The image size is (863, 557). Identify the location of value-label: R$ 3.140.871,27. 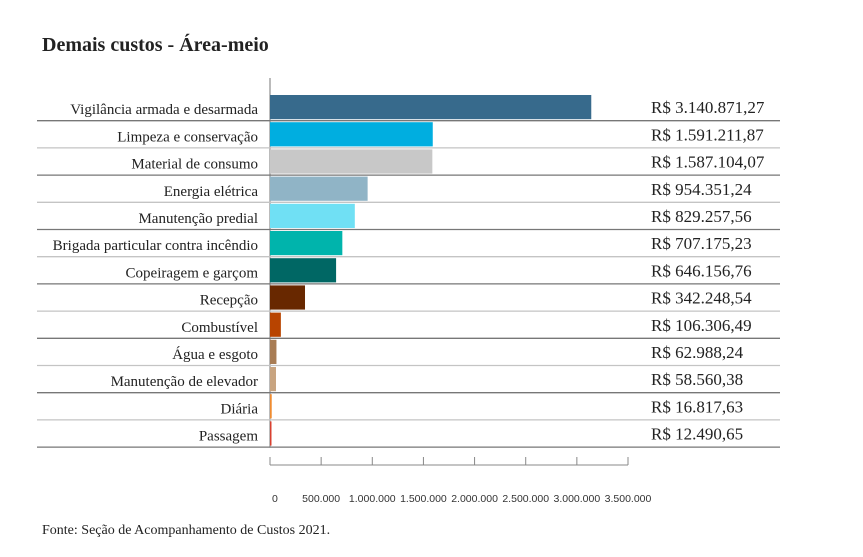
(708, 107).